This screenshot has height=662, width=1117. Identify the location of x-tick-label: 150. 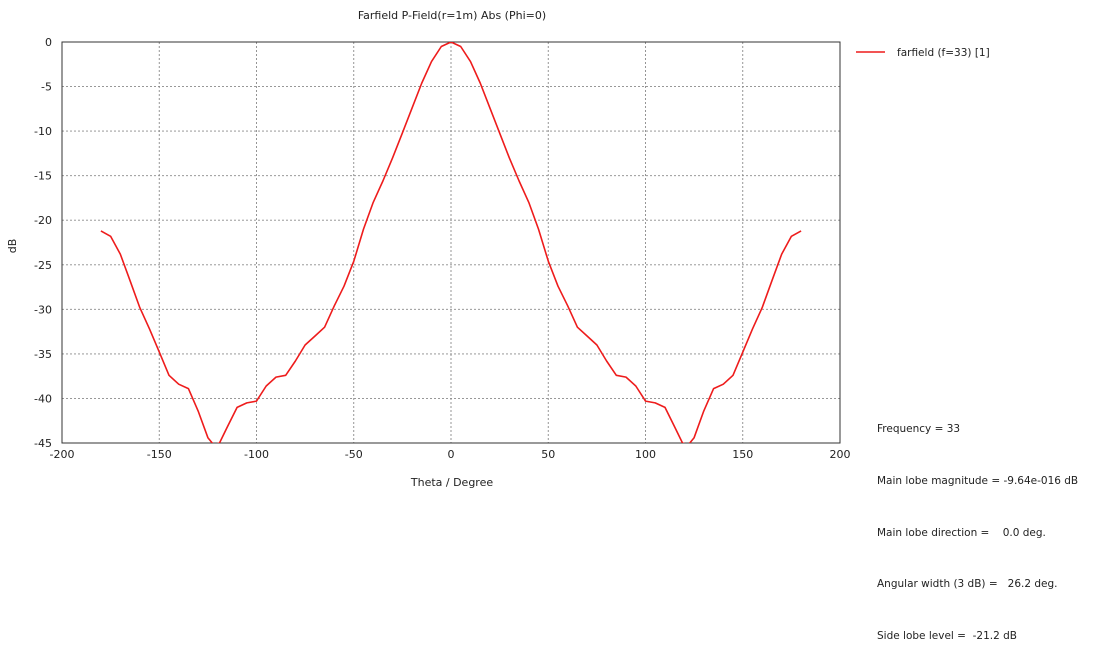
(742, 454).